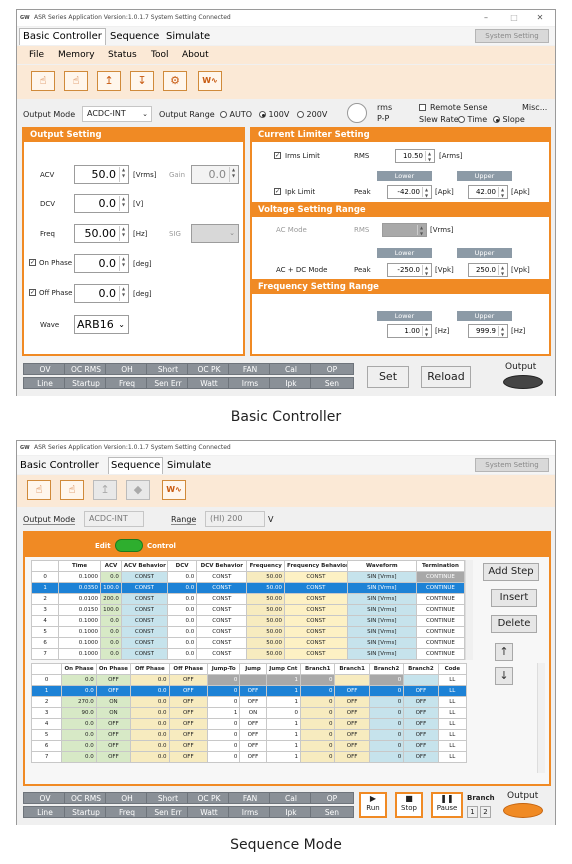 Image resolution: width=572 pixels, height=864 pixels. Describe the element at coordinates (80, 610) in the screenshot. I see `table-cell: 0.0150` at that location.